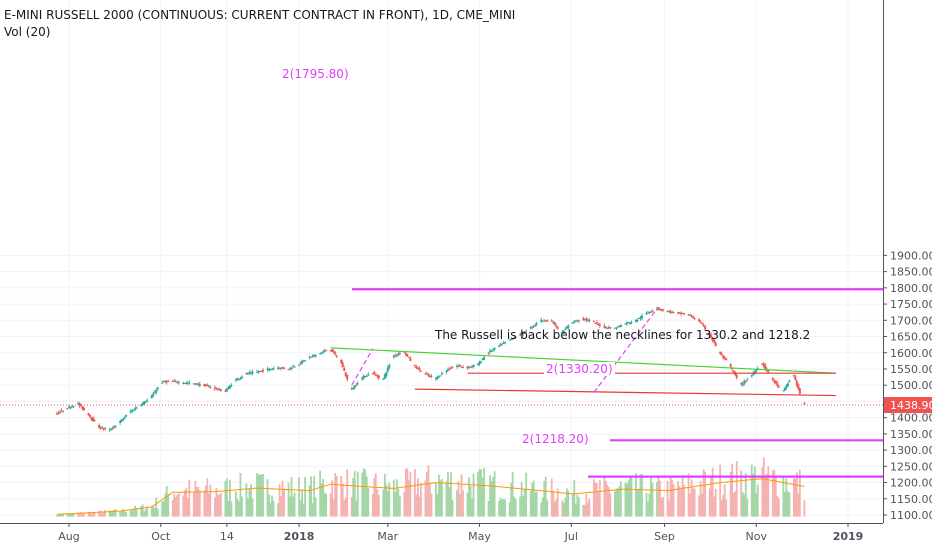  What do you see at coordinates (227, 536) in the screenshot?
I see `x-tick-label: 14` at bounding box center [227, 536].